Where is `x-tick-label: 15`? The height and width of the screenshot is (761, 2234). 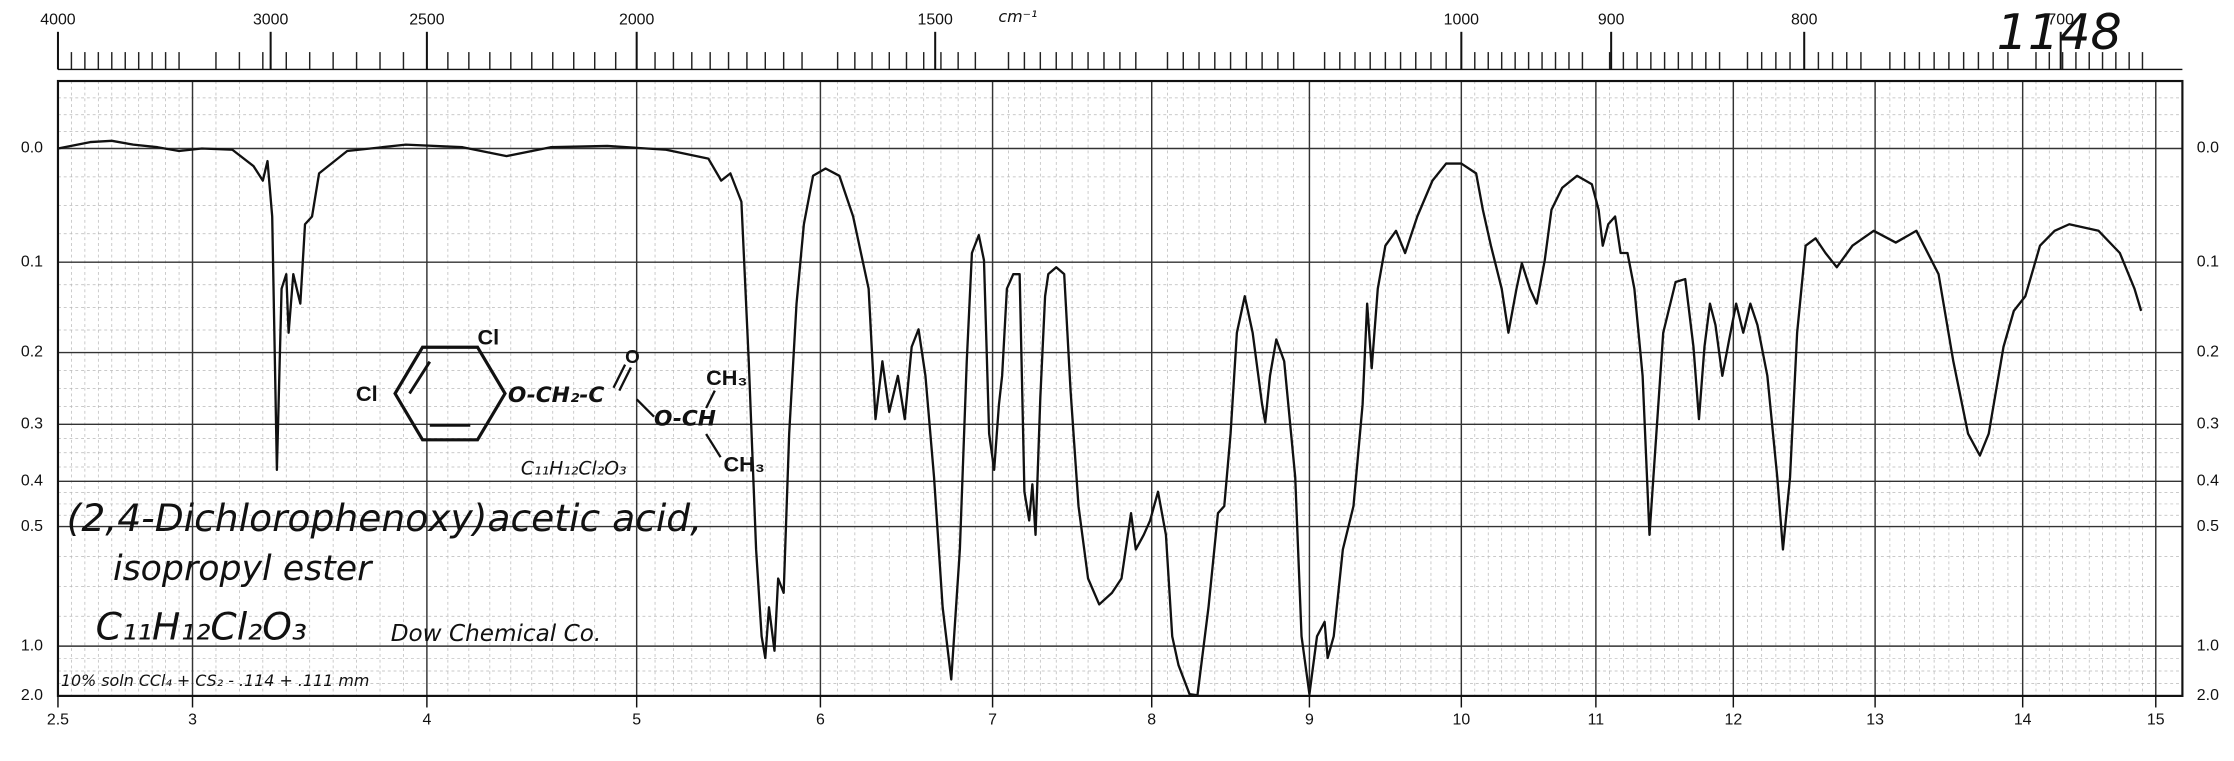 x-tick-label: 15 is located at coordinates (2156, 720).